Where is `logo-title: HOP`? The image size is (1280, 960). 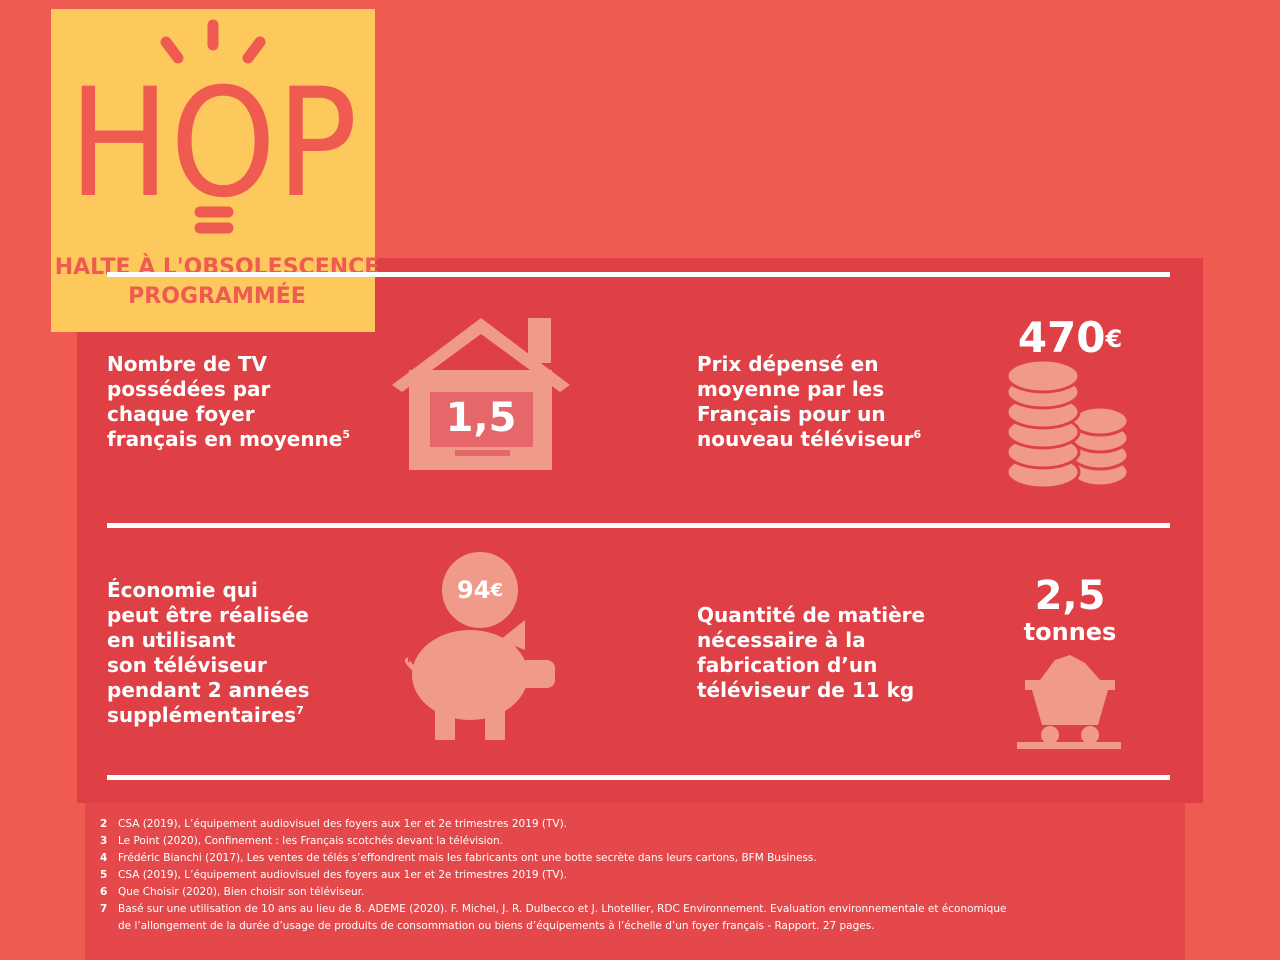 logo-title: HOP is located at coordinates (212, 144).